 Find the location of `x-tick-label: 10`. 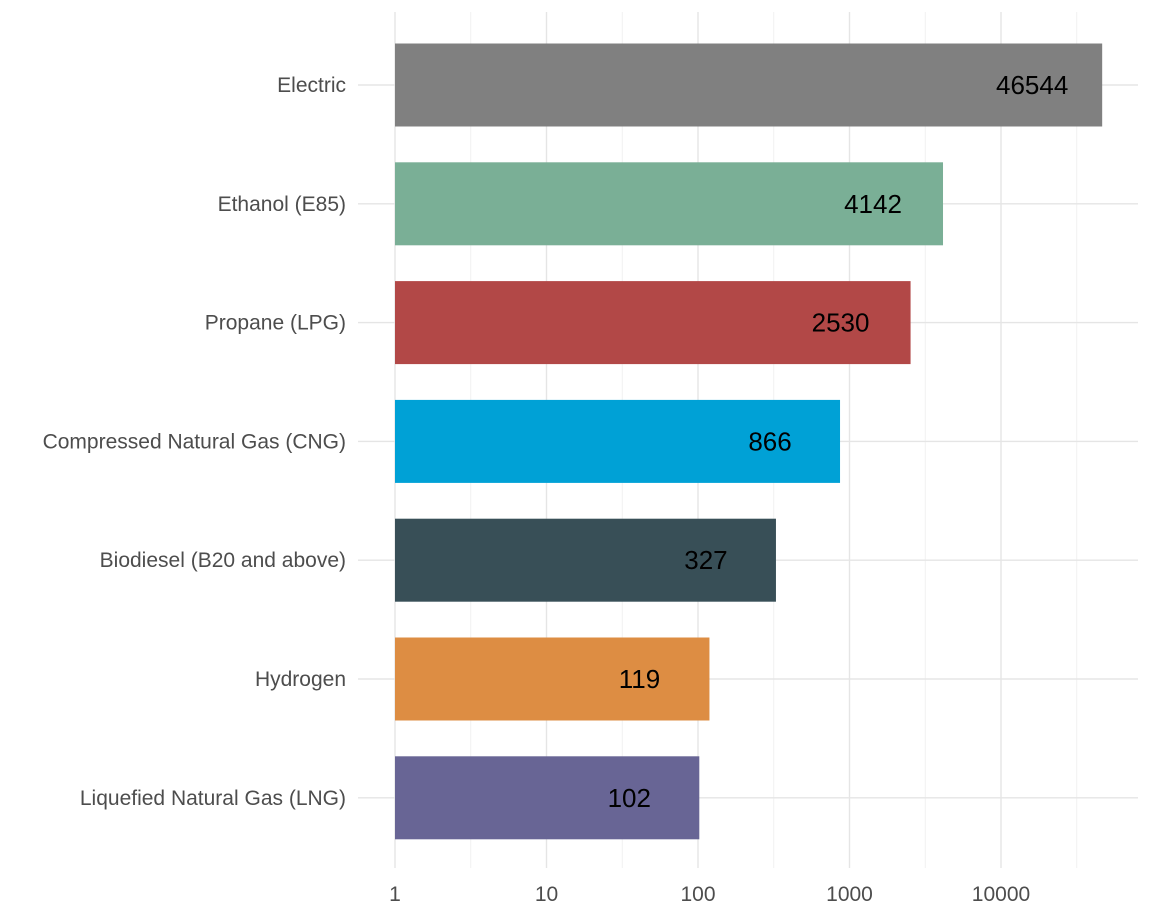

x-tick-label: 10 is located at coordinates (546, 894).